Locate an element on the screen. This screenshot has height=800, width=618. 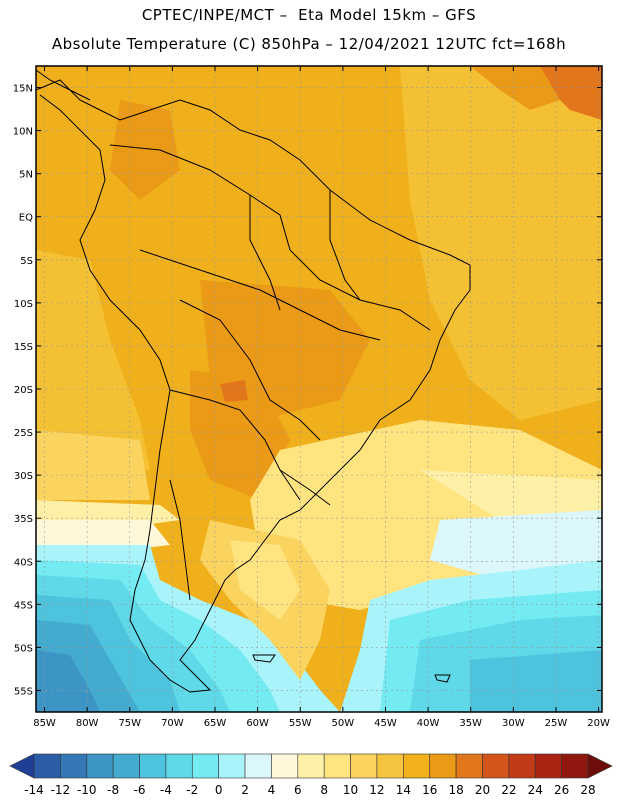
colorbar-label: -4 is located at coordinates (166, 790).